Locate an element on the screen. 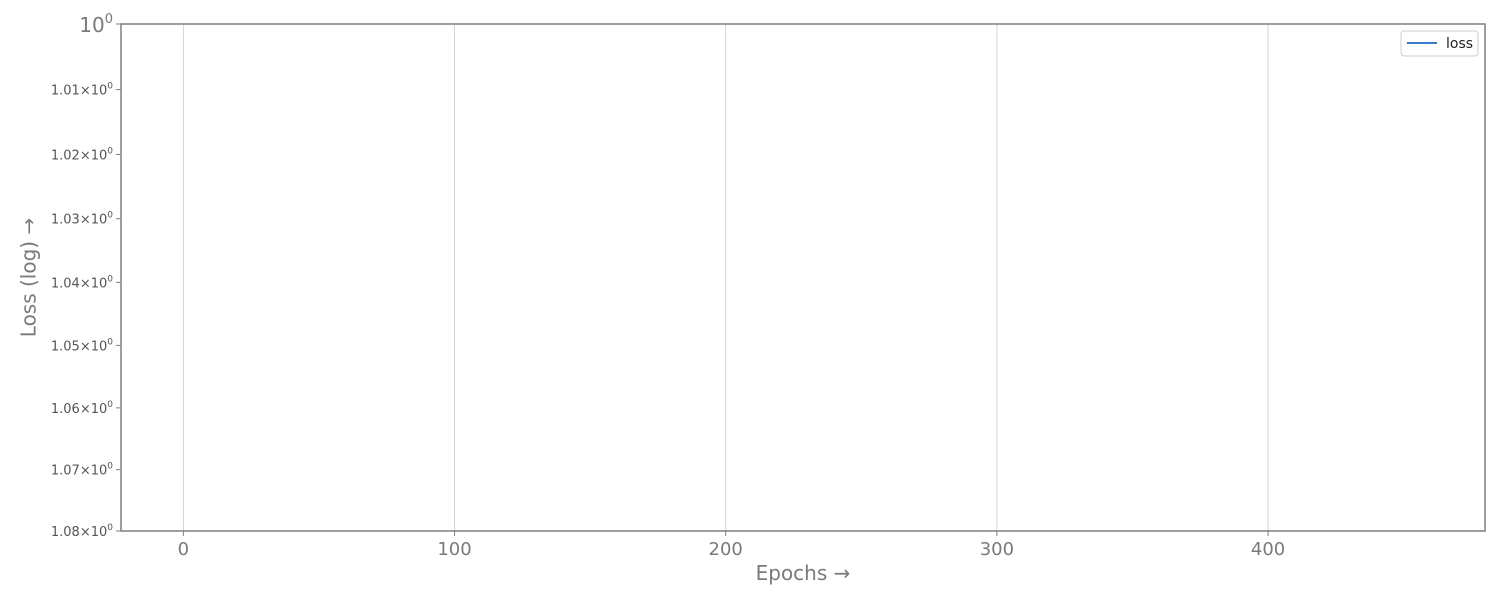 Image resolution: width=1500 pixels, height=600 pixels. x-tick-label: 300 is located at coordinates (997, 549).